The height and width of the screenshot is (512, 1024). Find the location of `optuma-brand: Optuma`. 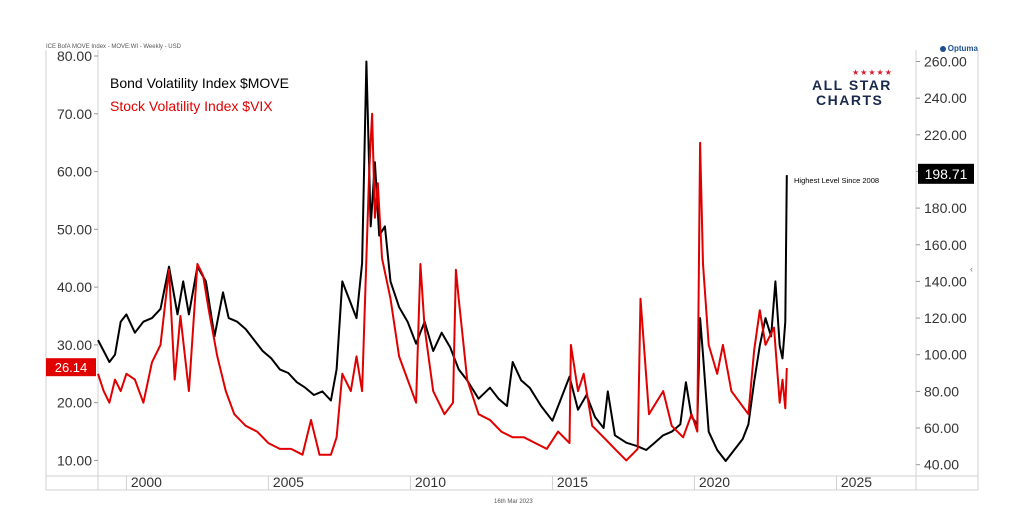

optuma-brand: Optuma is located at coordinates (958, 48).